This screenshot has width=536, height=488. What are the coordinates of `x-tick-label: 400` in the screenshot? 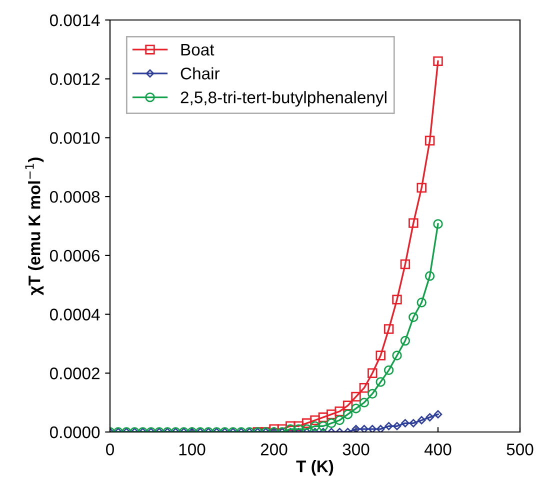 It's located at (438, 450).